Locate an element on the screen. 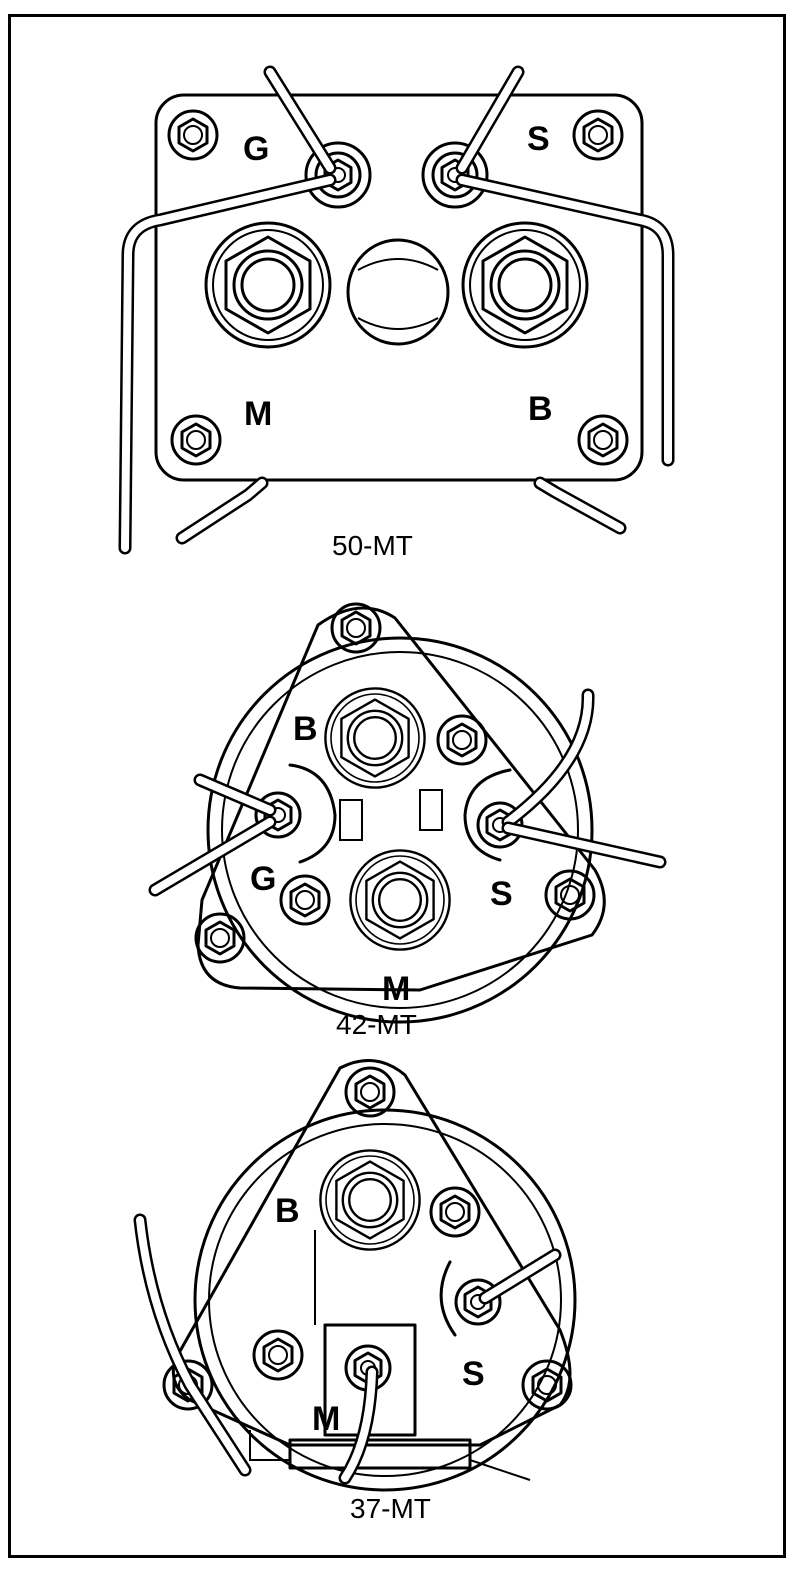  base-bracket is located at coordinates (380, 1454).